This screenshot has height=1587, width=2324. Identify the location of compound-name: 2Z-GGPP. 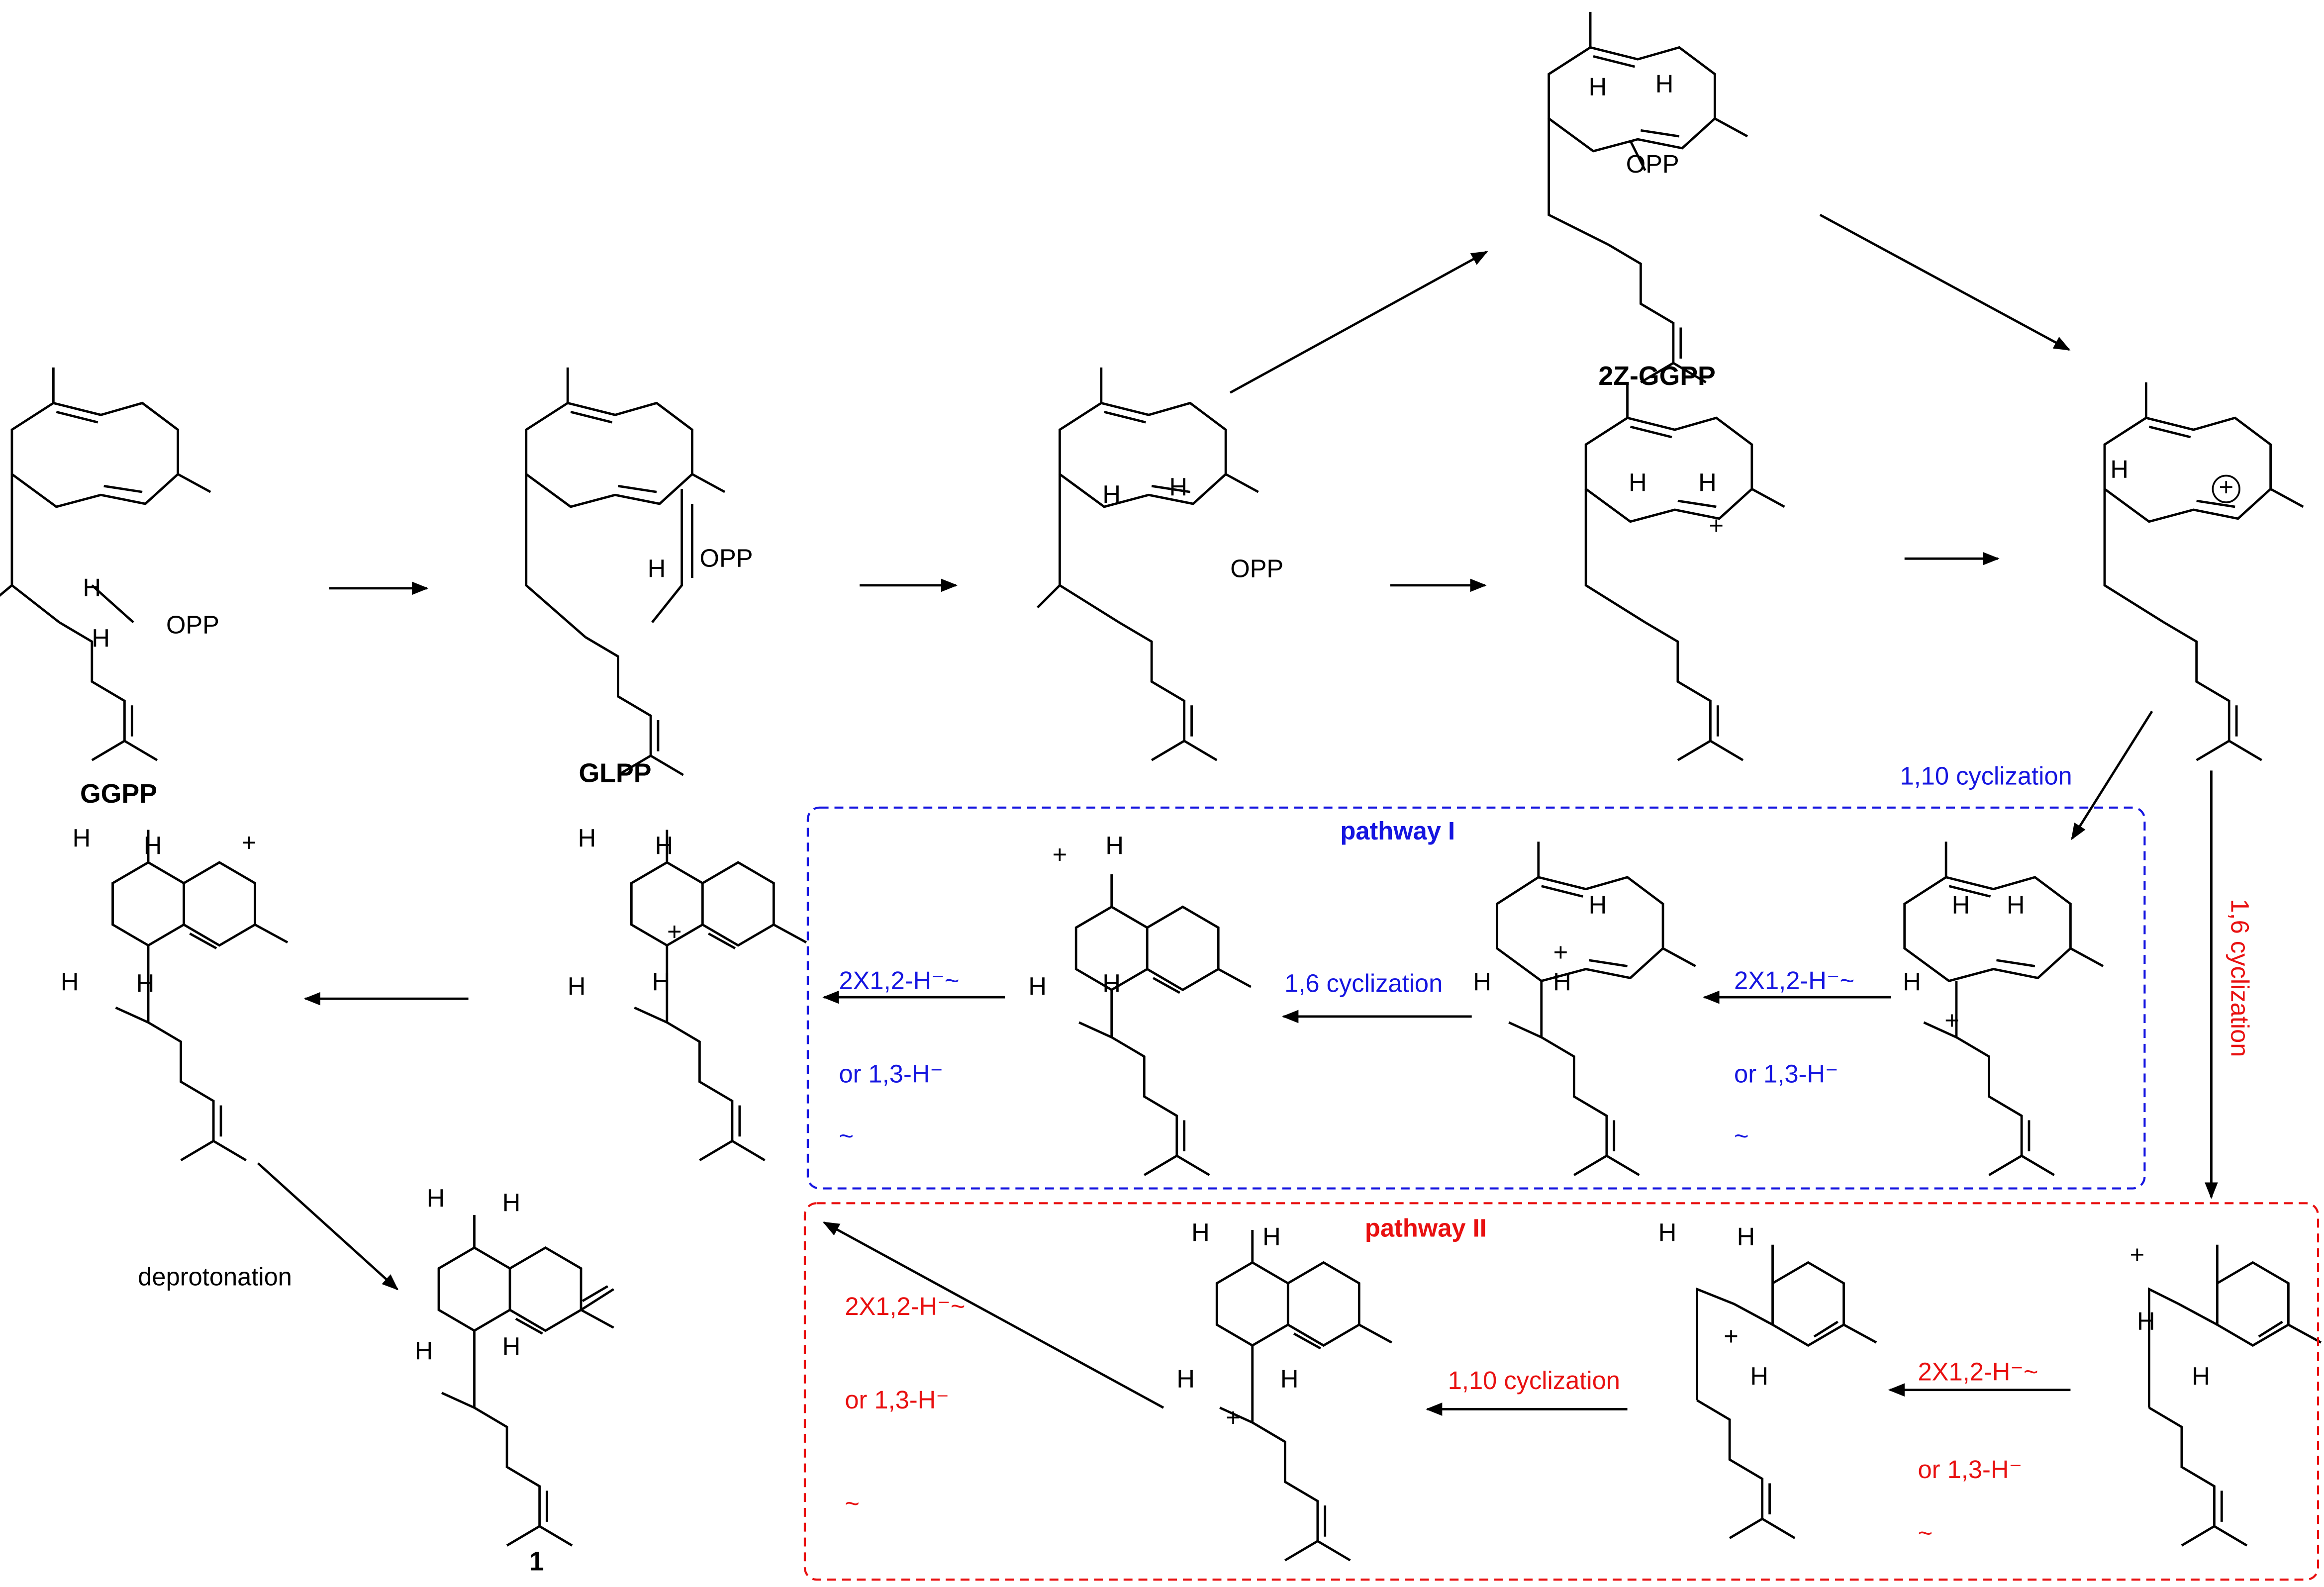
(1657, 376).